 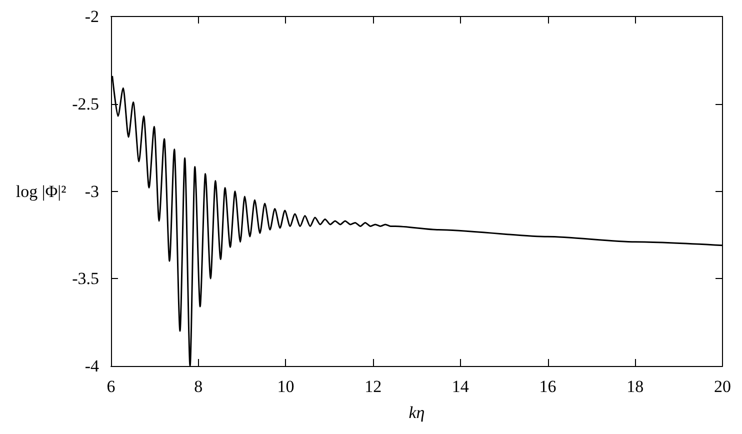 What do you see at coordinates (91, 16) in the screenshot?
I see `y-tick-label: -2` at bounding box center [91, 16].